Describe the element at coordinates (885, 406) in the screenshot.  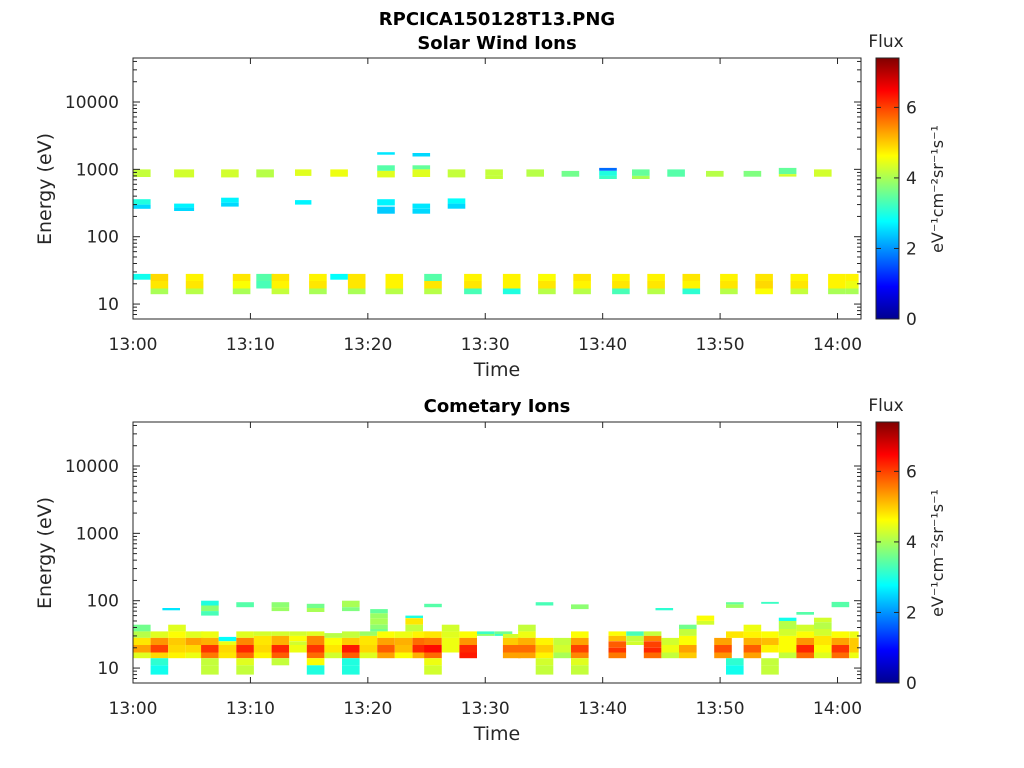
I see `colorbar-title: Flux` at that location.